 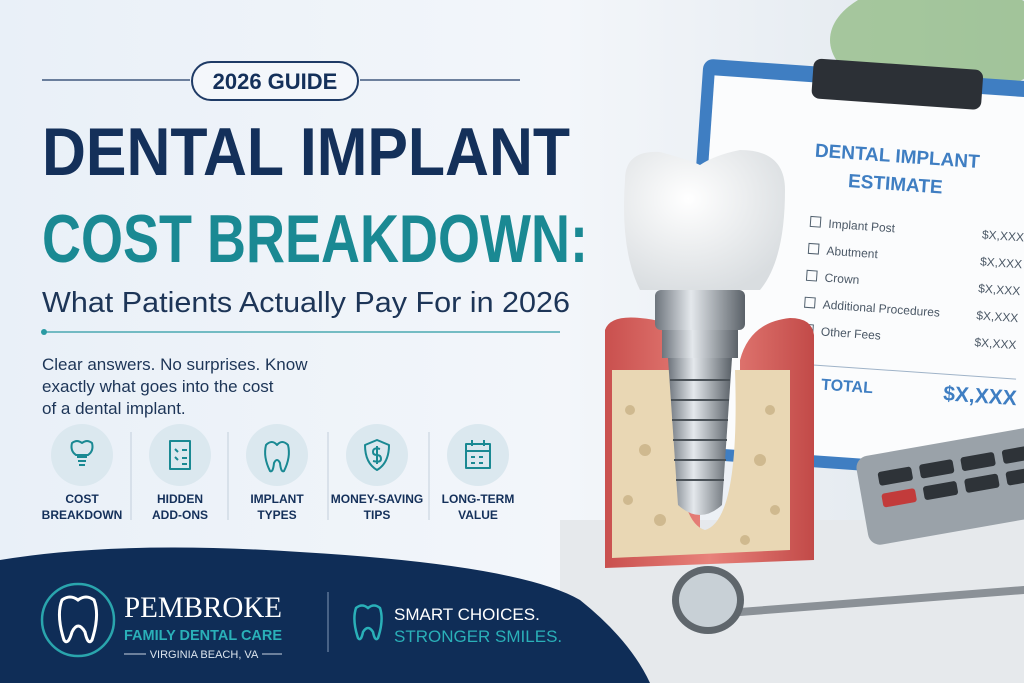 I want to click on feature-label: TIPS, so click(x=377, y=515).